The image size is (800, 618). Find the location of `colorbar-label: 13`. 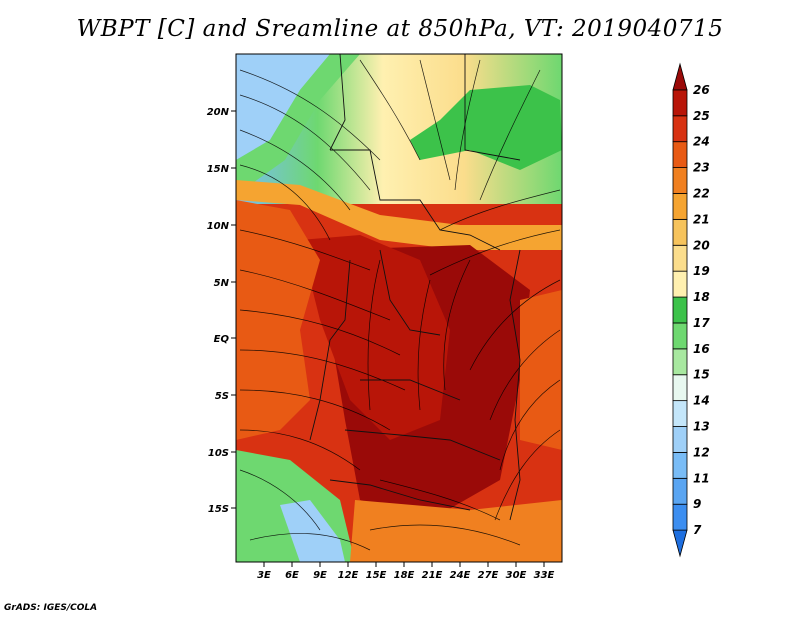

colorbar-label: 13 is located at coordinates (701, 427).